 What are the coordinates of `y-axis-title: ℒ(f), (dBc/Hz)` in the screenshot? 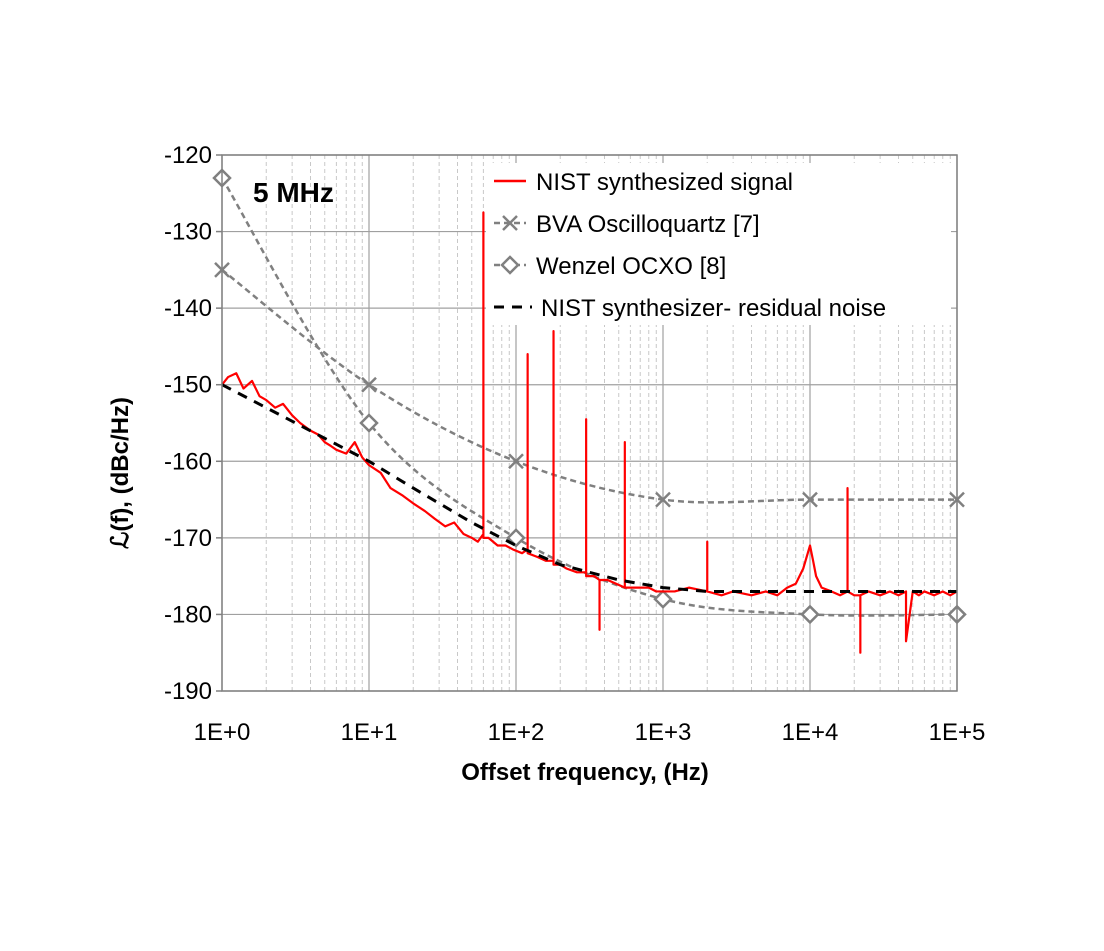 It's located at (120, 473).